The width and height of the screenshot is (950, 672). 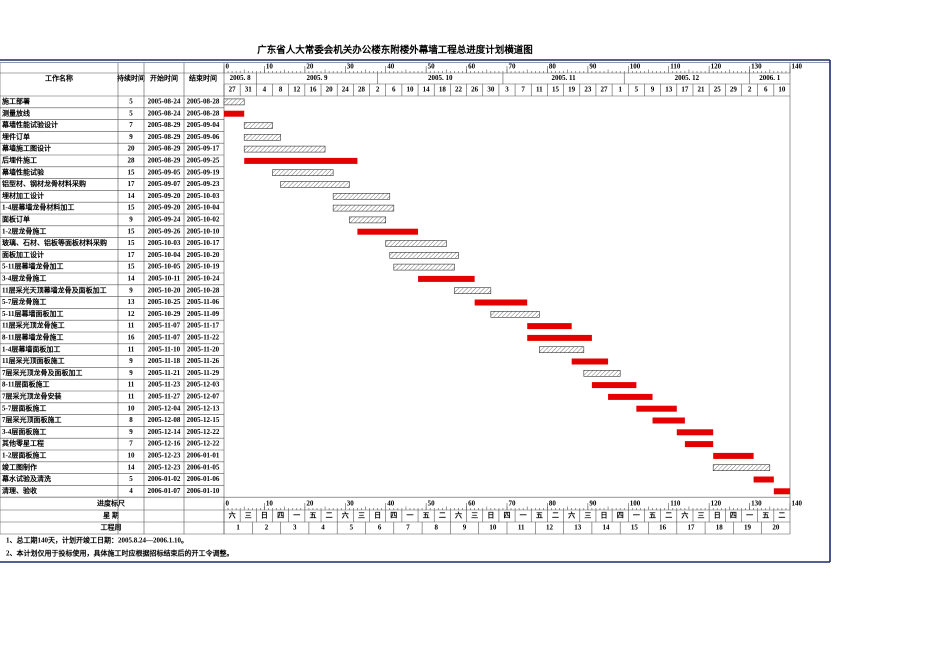 I want to click on task-start: 2005-12-14, so click(x=164, y=432).